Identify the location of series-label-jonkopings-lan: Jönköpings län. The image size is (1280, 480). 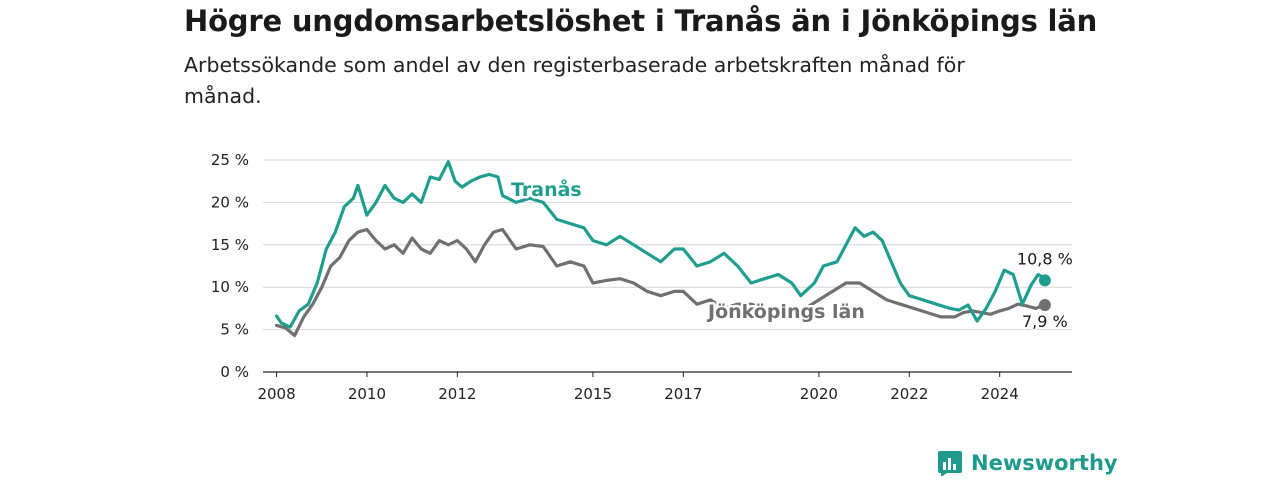
(785, 312).